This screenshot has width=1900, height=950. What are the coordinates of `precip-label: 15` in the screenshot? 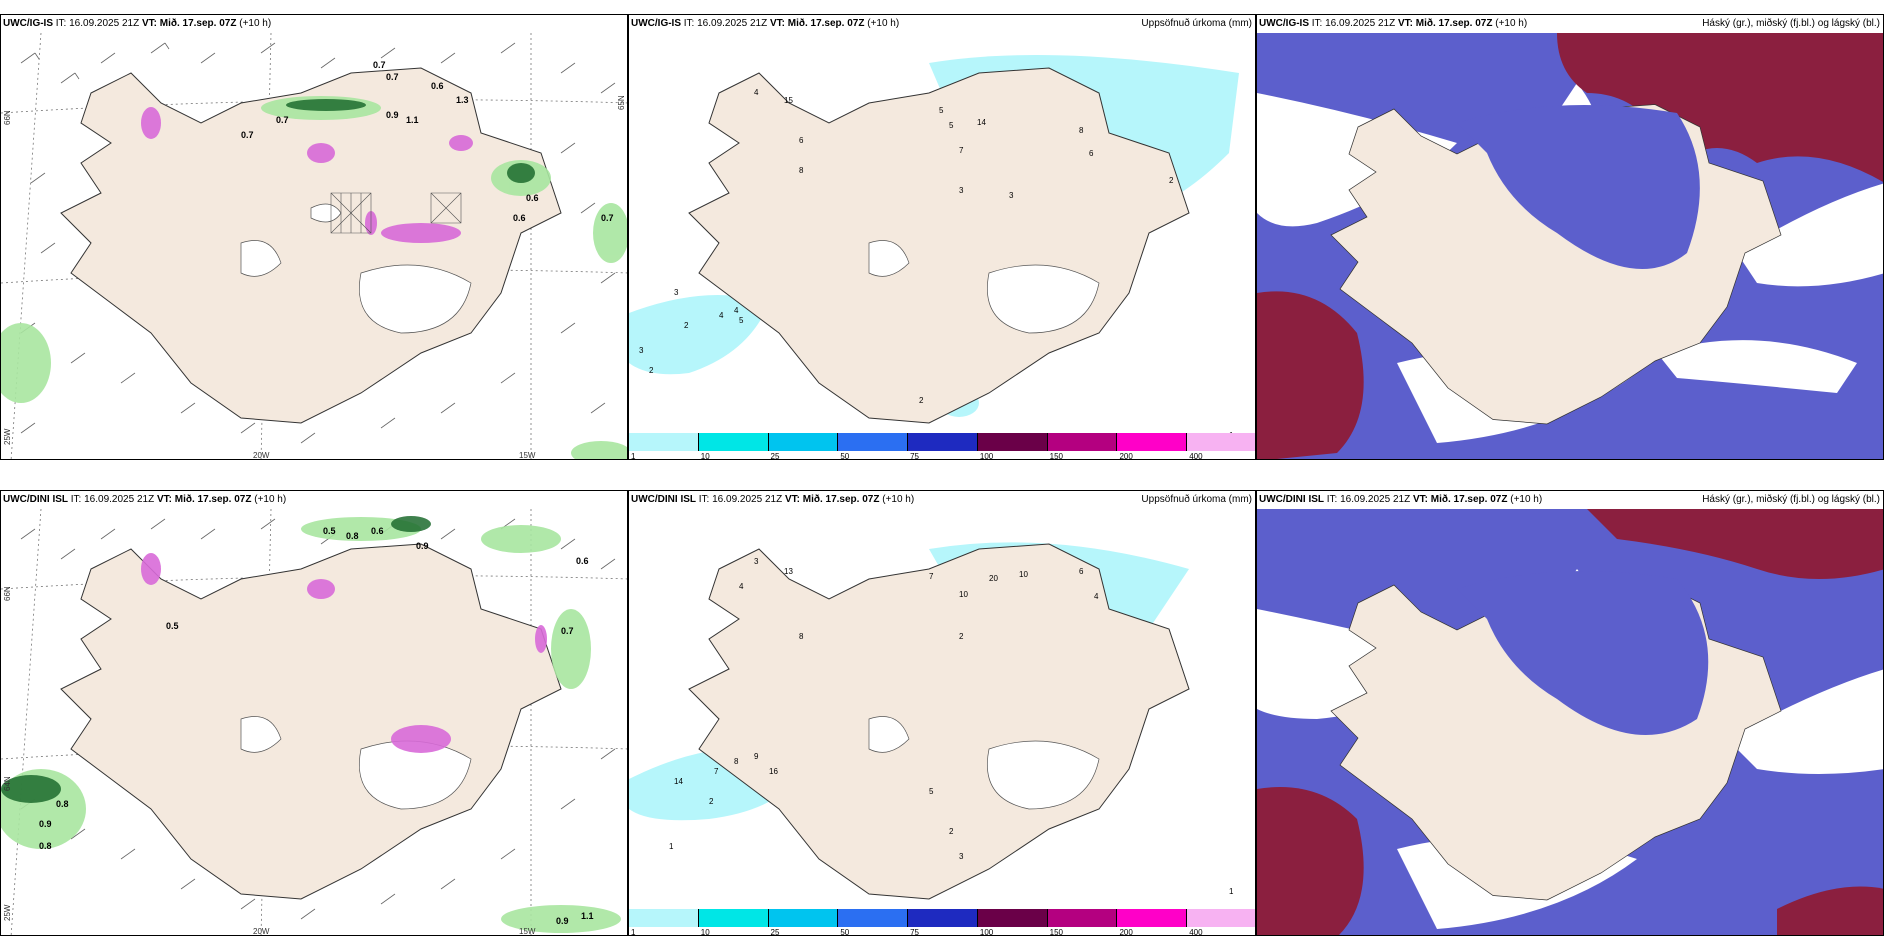 It's located at (788, 100).